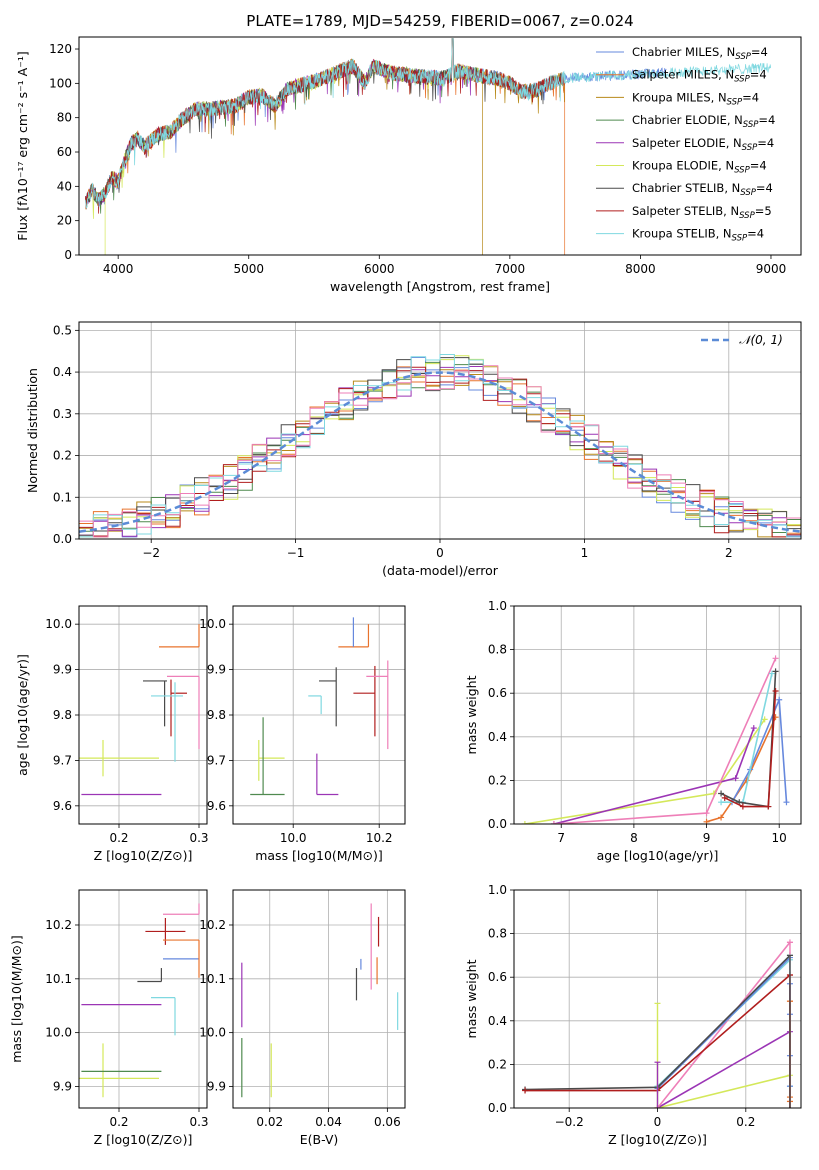  I want to click on y-tick-label: 40, so click(64, 186).